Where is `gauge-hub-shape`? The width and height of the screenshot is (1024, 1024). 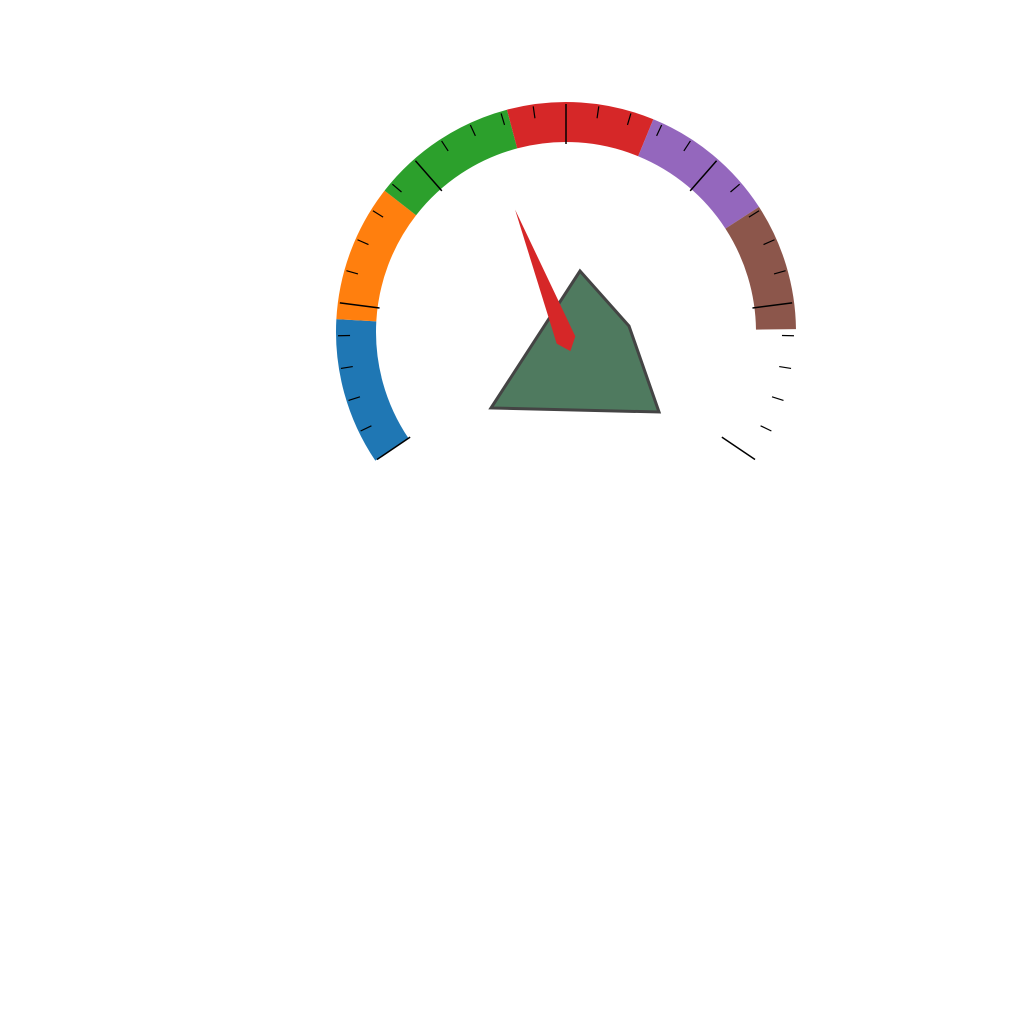
gauge-hub-shape is located at coordinates (575, 341).